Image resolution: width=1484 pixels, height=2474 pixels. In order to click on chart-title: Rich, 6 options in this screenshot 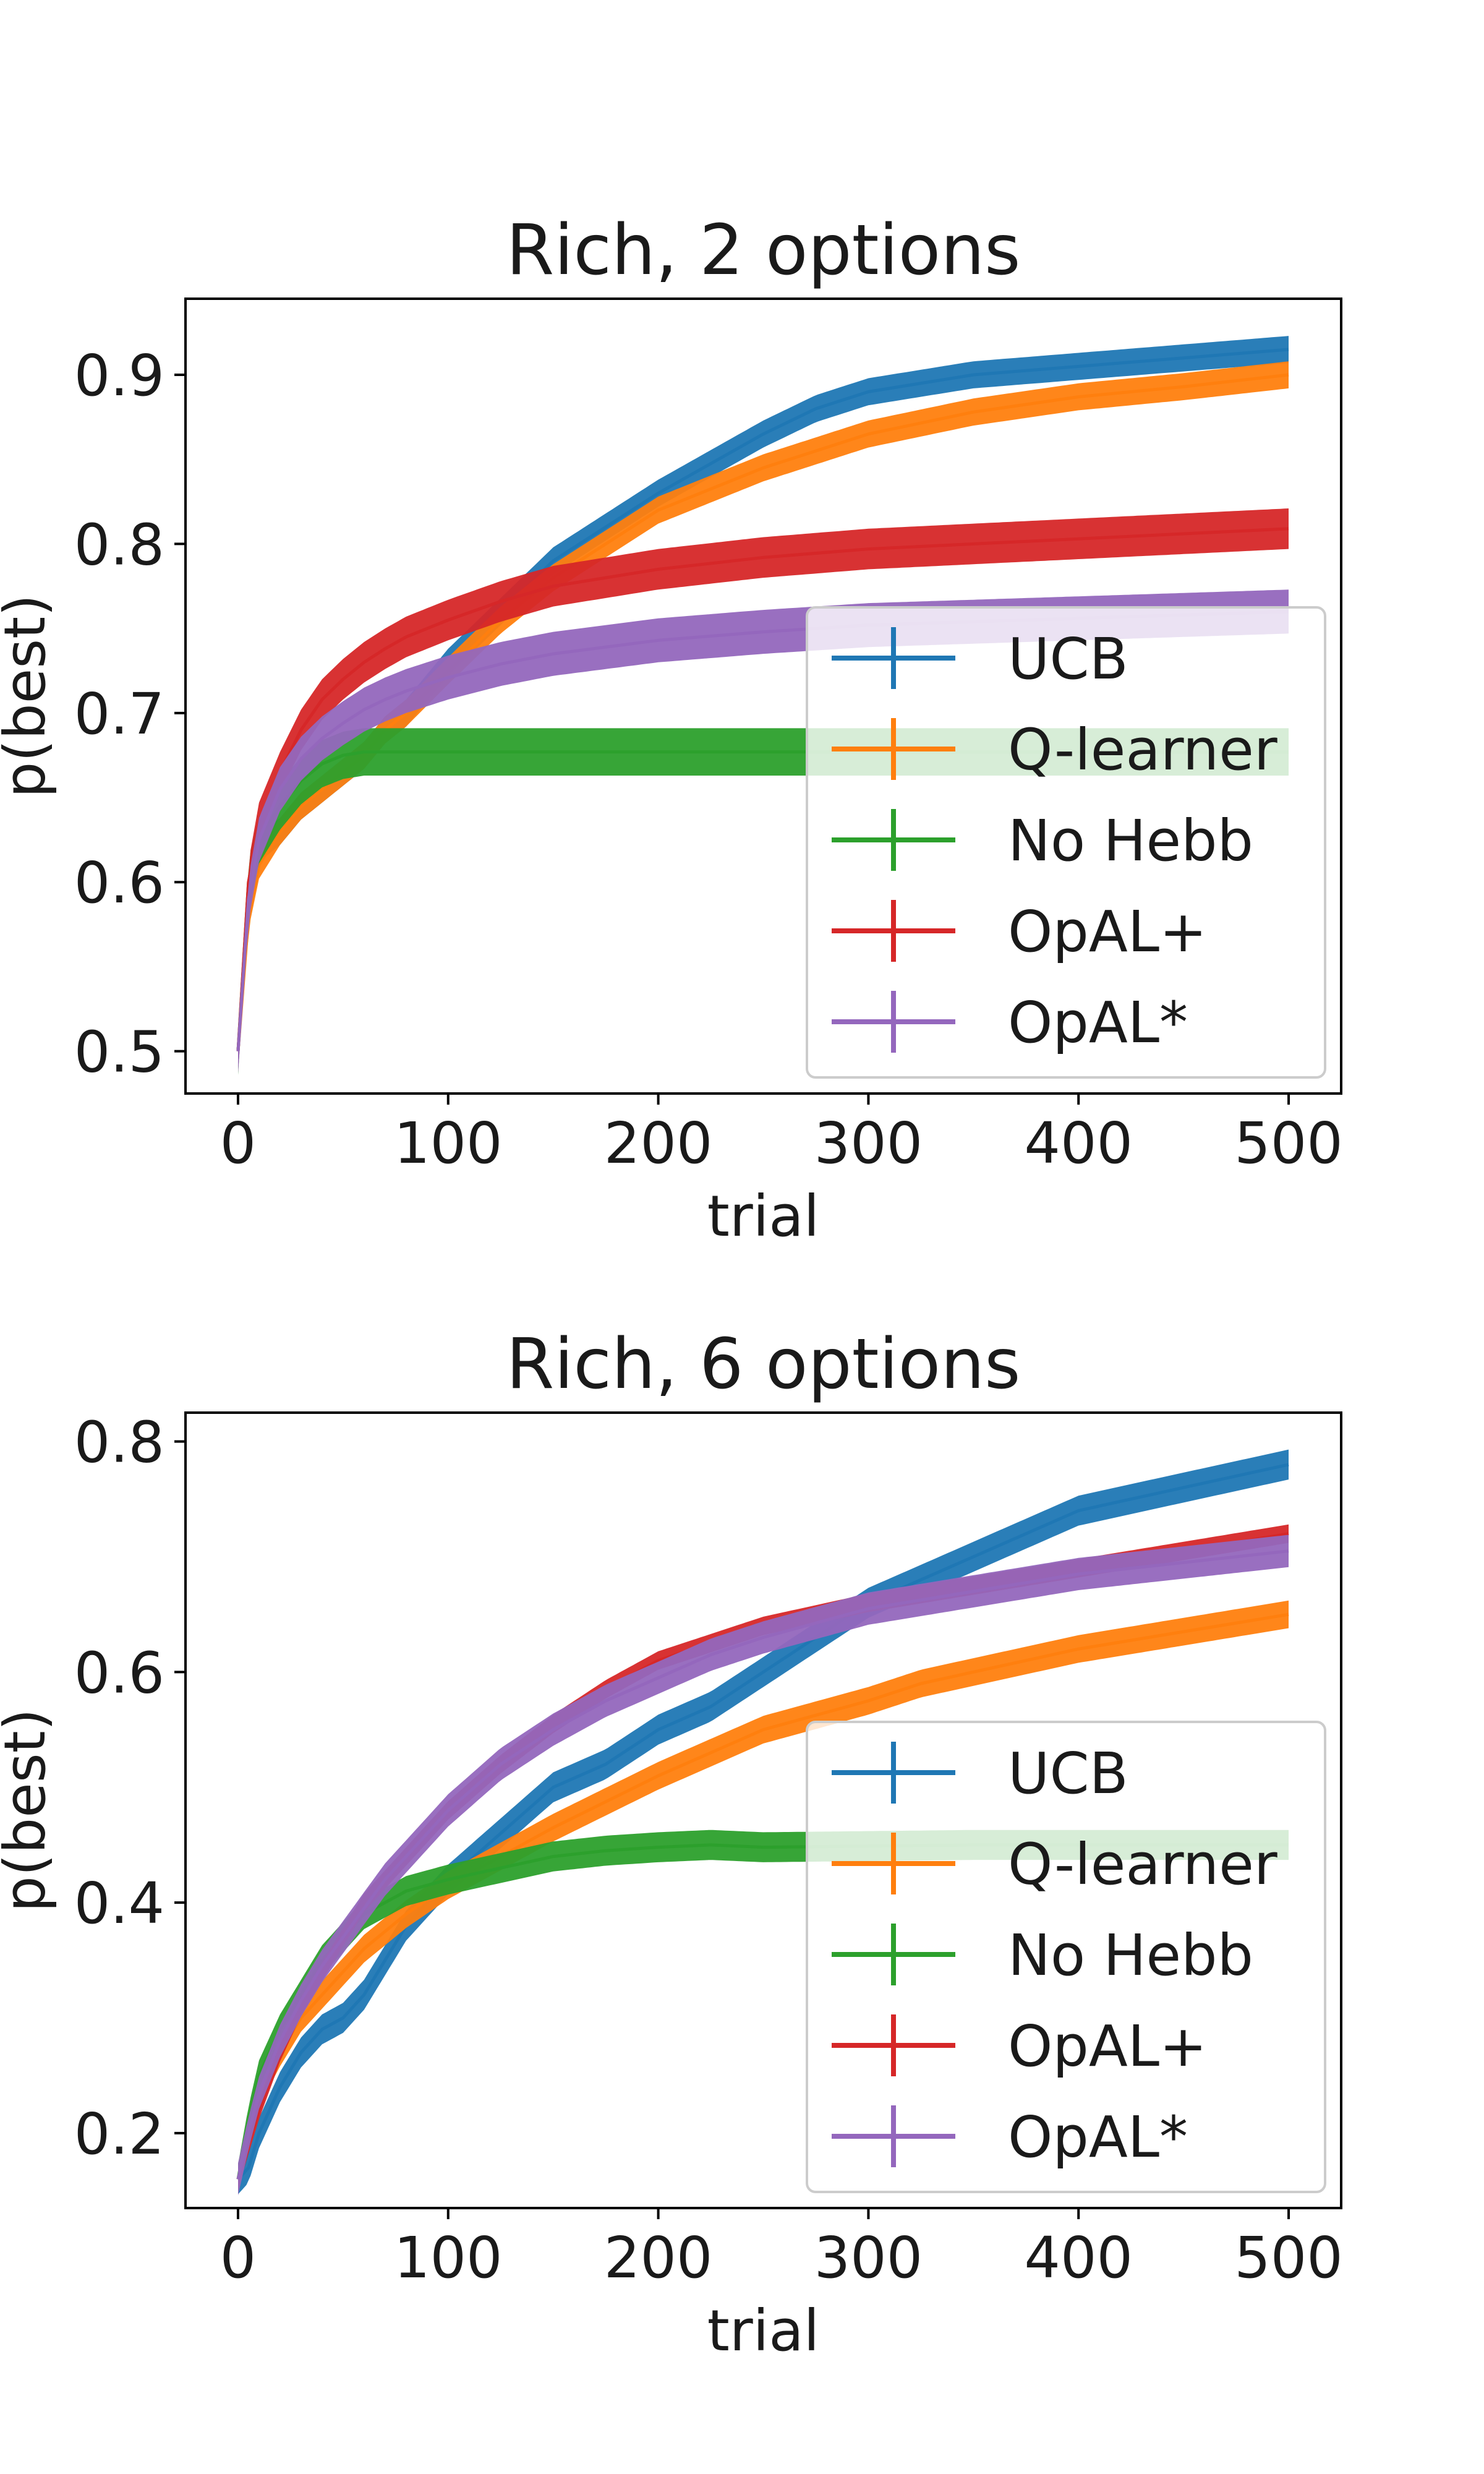, I will do `click(763, 1365)`.